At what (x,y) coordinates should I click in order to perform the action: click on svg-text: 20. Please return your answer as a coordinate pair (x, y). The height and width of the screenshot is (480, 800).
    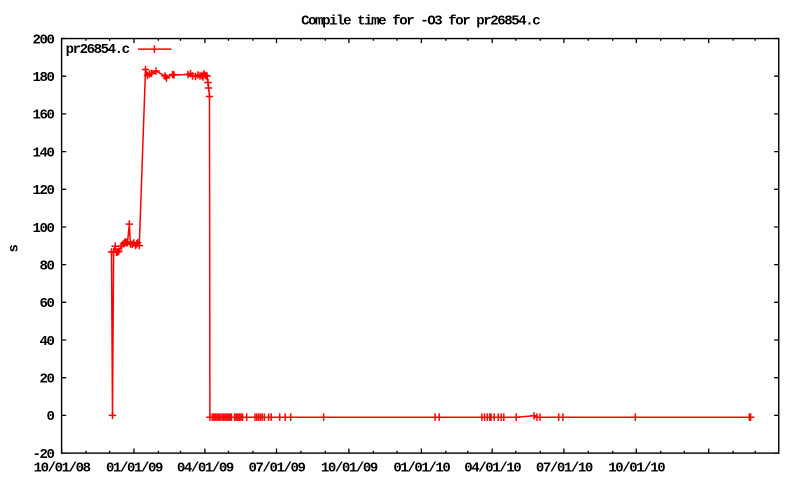
    Looking at the image, I should click on (46, 380).